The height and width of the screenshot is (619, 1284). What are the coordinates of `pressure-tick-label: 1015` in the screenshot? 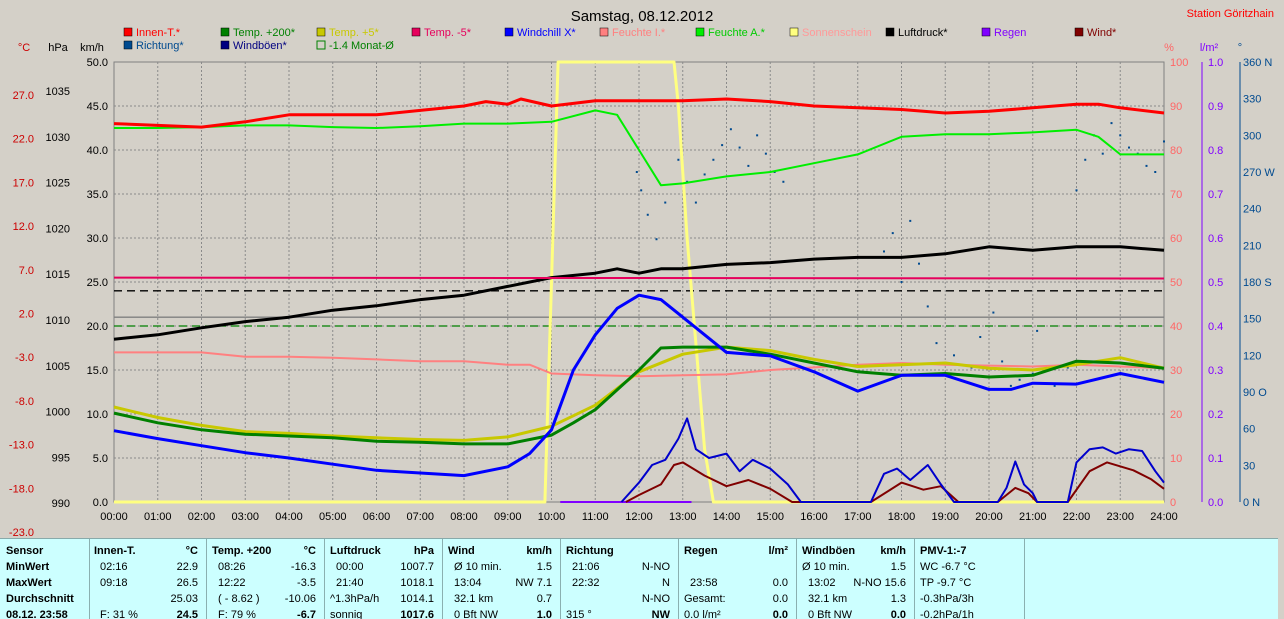 It's located at (58, 275).